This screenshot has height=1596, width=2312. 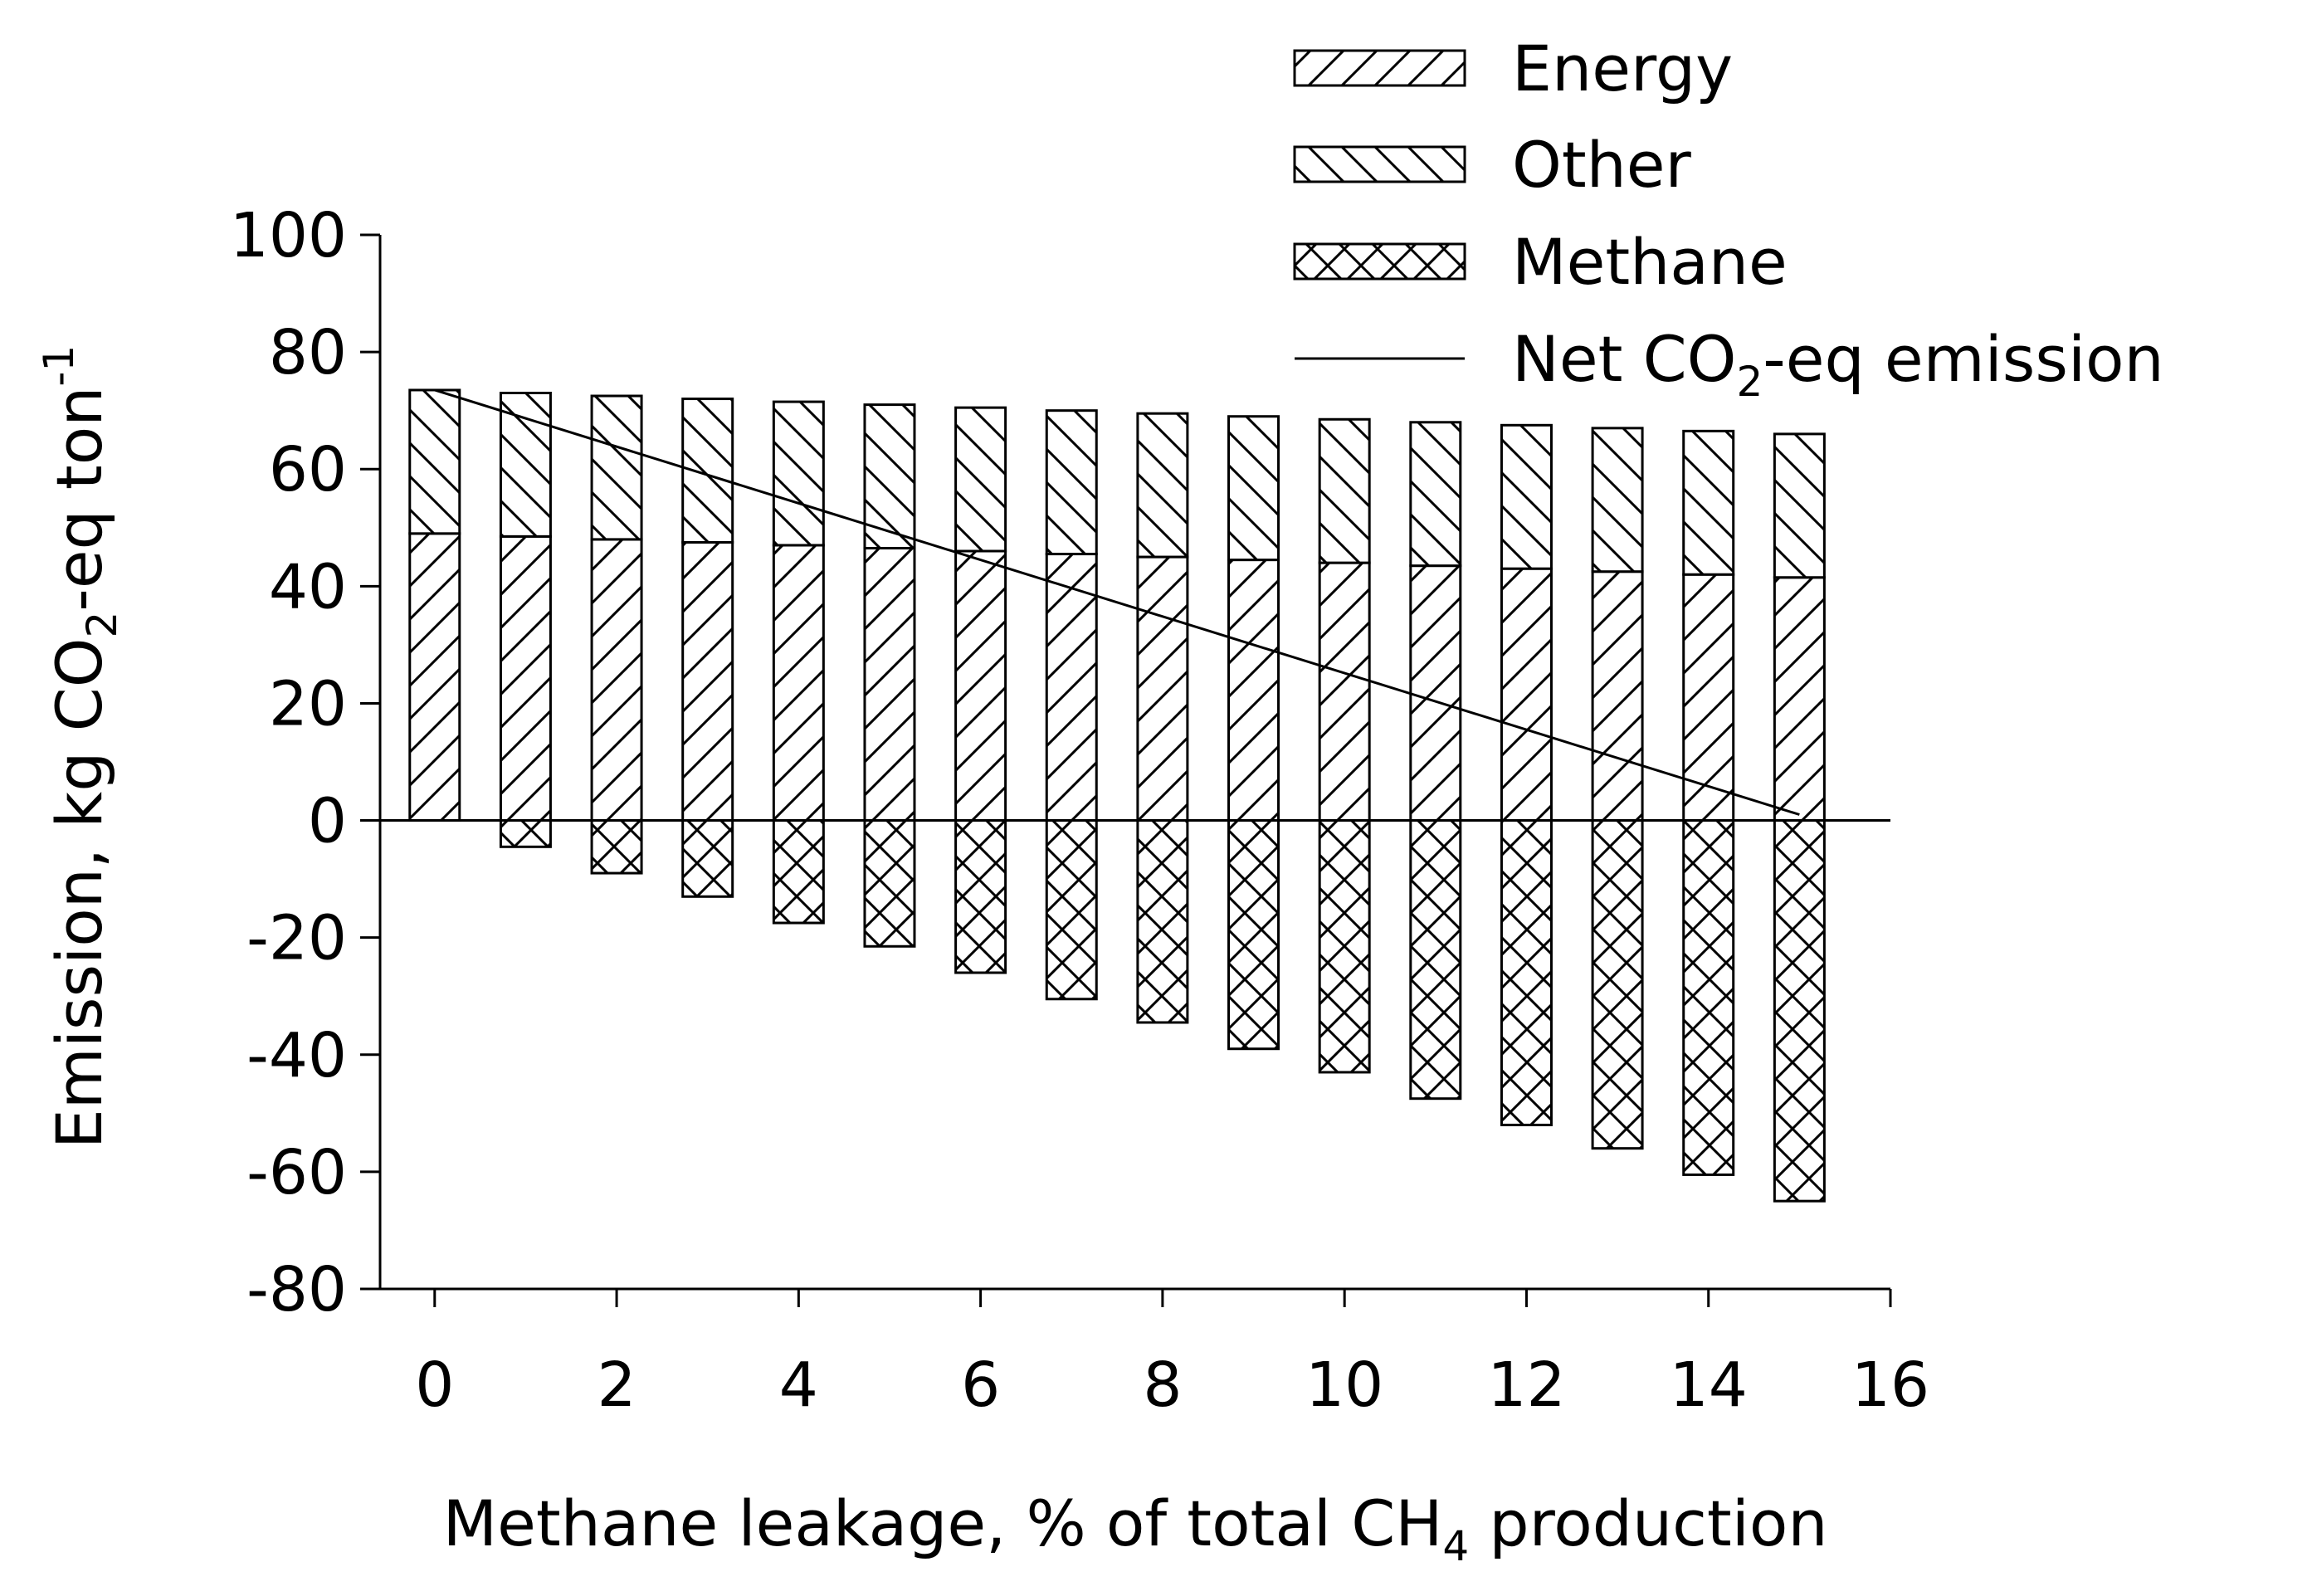 I want to click on x-tick-label: 10, so click(x=1344, y=1385).